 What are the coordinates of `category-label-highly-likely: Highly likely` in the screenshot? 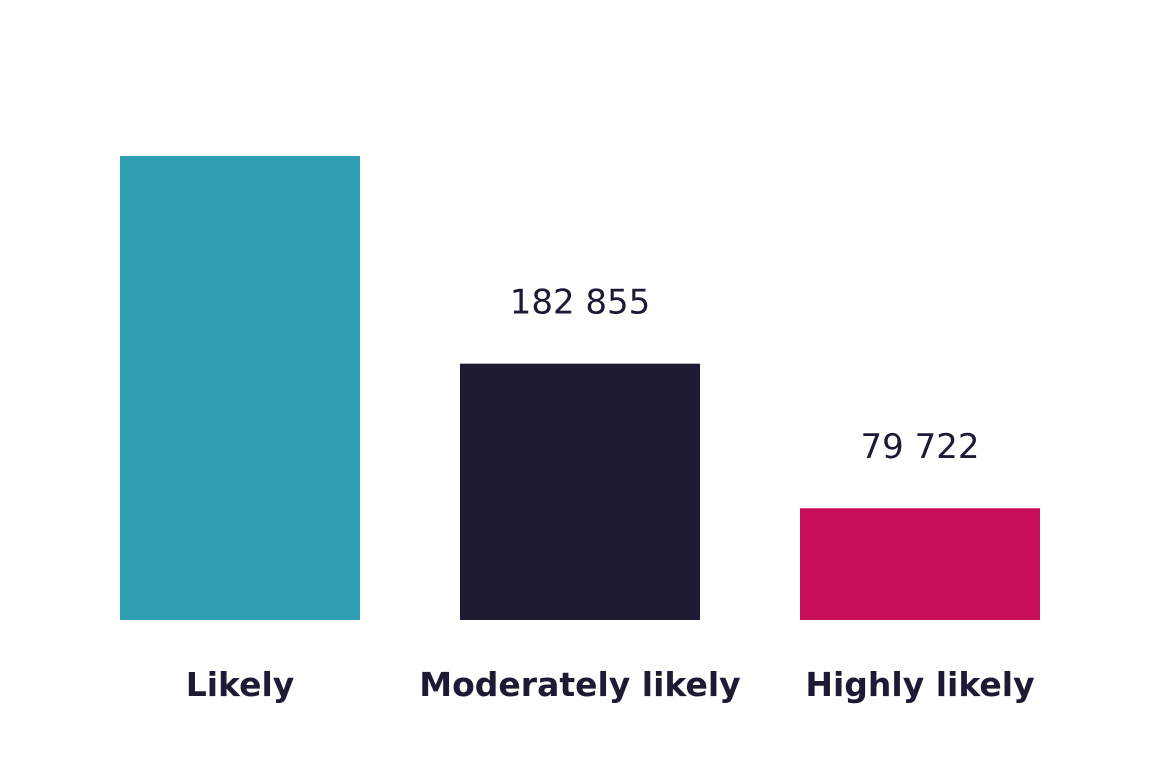 It's located at (919, 684).